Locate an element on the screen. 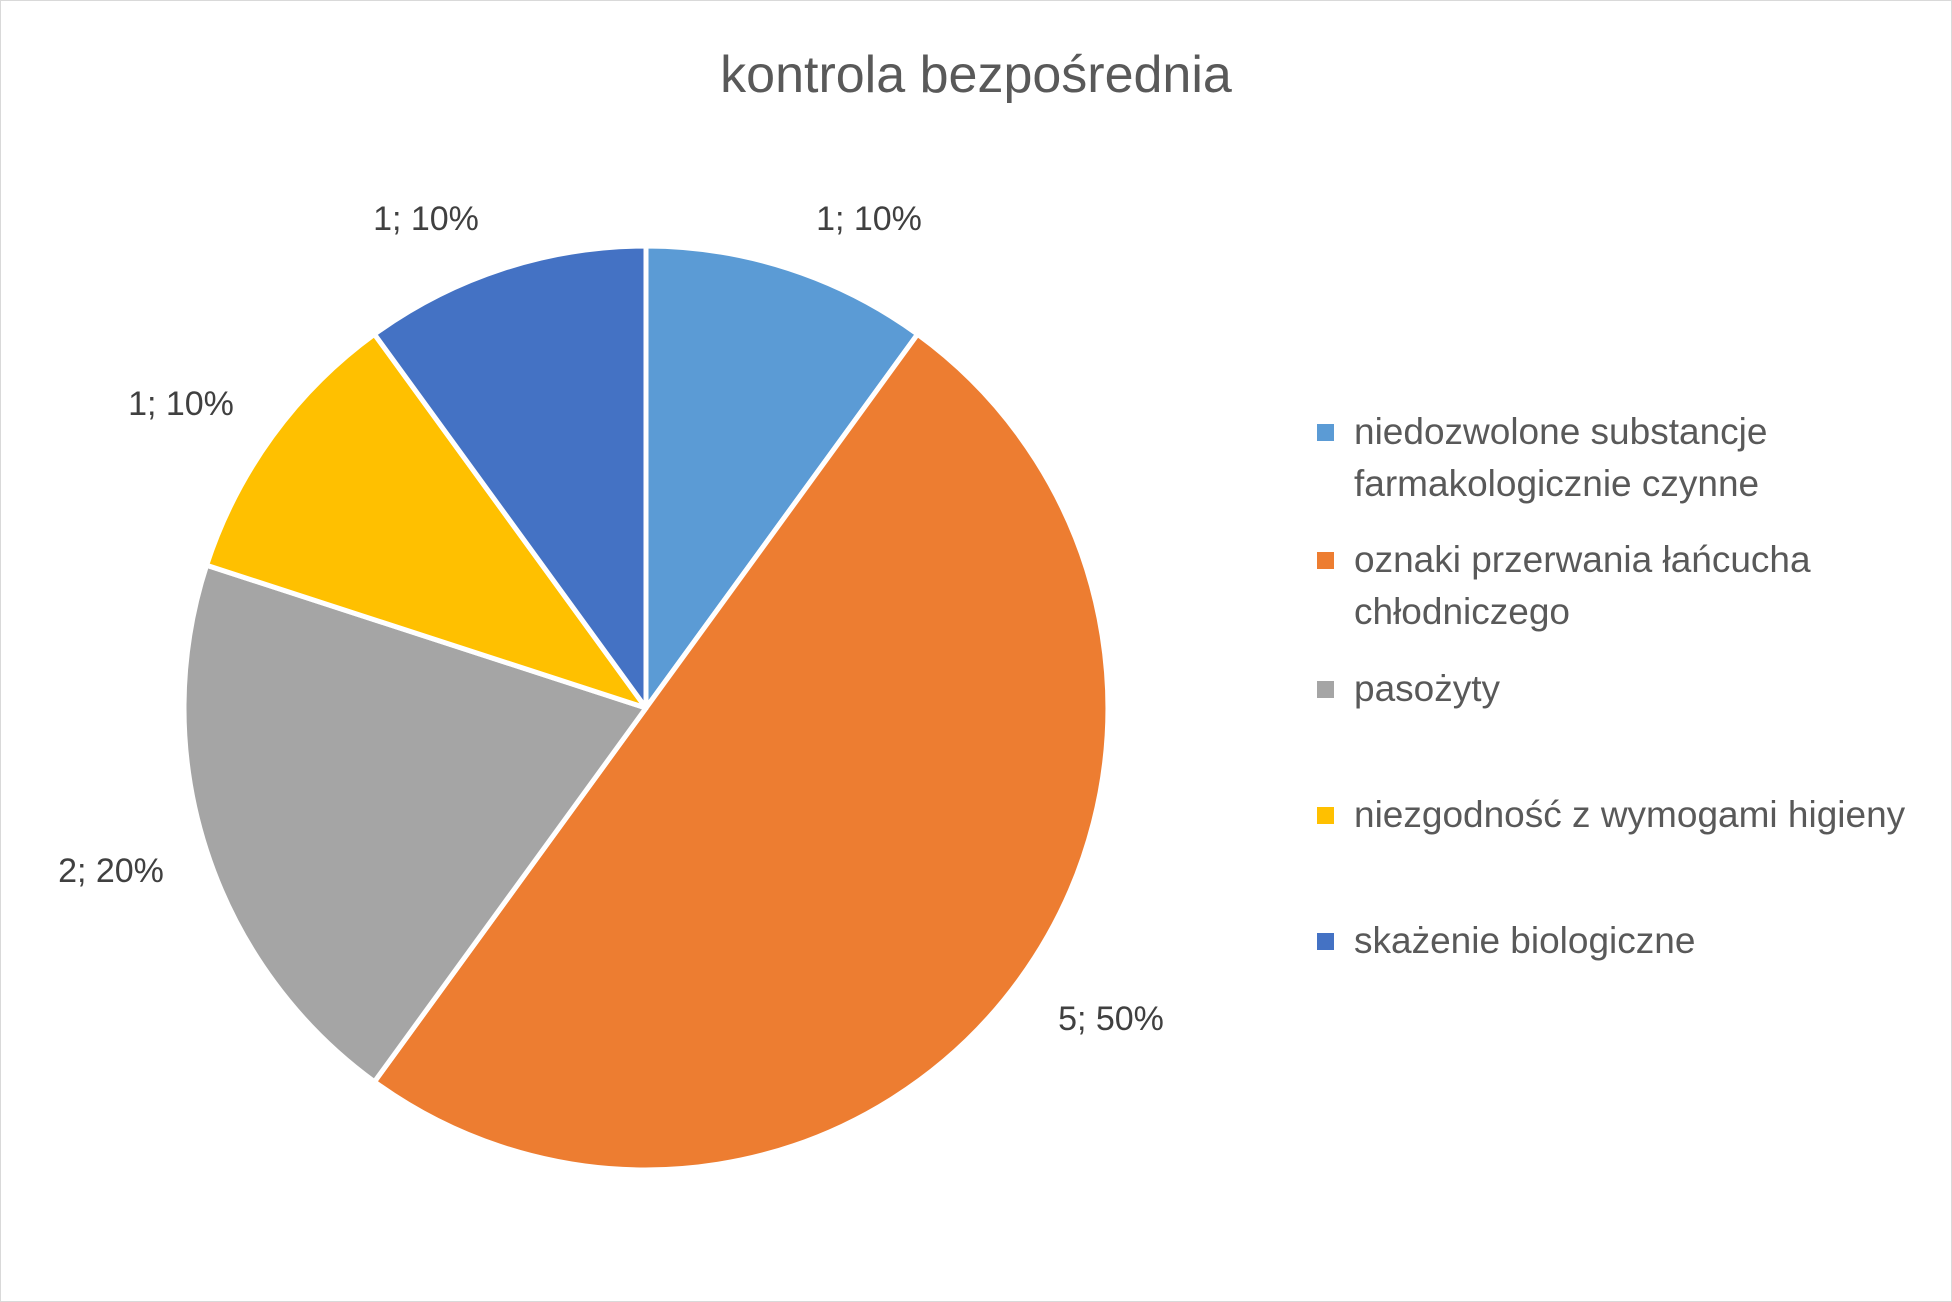  legend-label: niezgodność z wymogami higieny is located at coordinates (1629, 815).